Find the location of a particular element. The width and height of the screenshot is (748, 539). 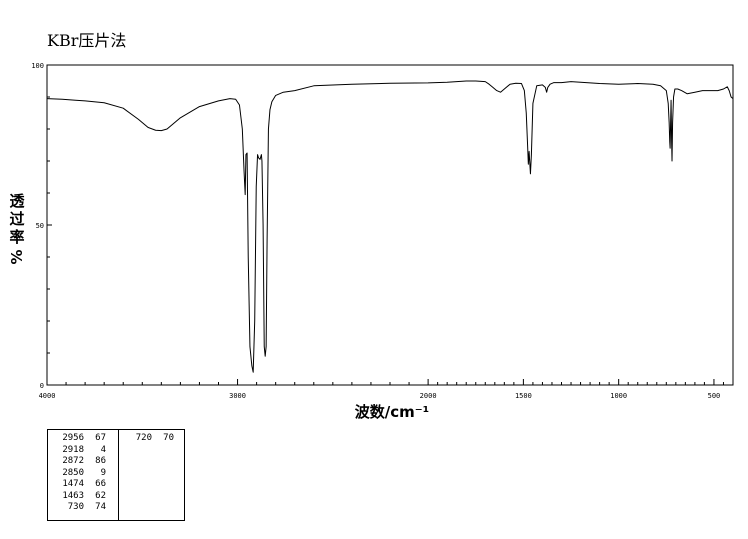

peak-wavenumber: 1463 is located at coordinates (73, 495).